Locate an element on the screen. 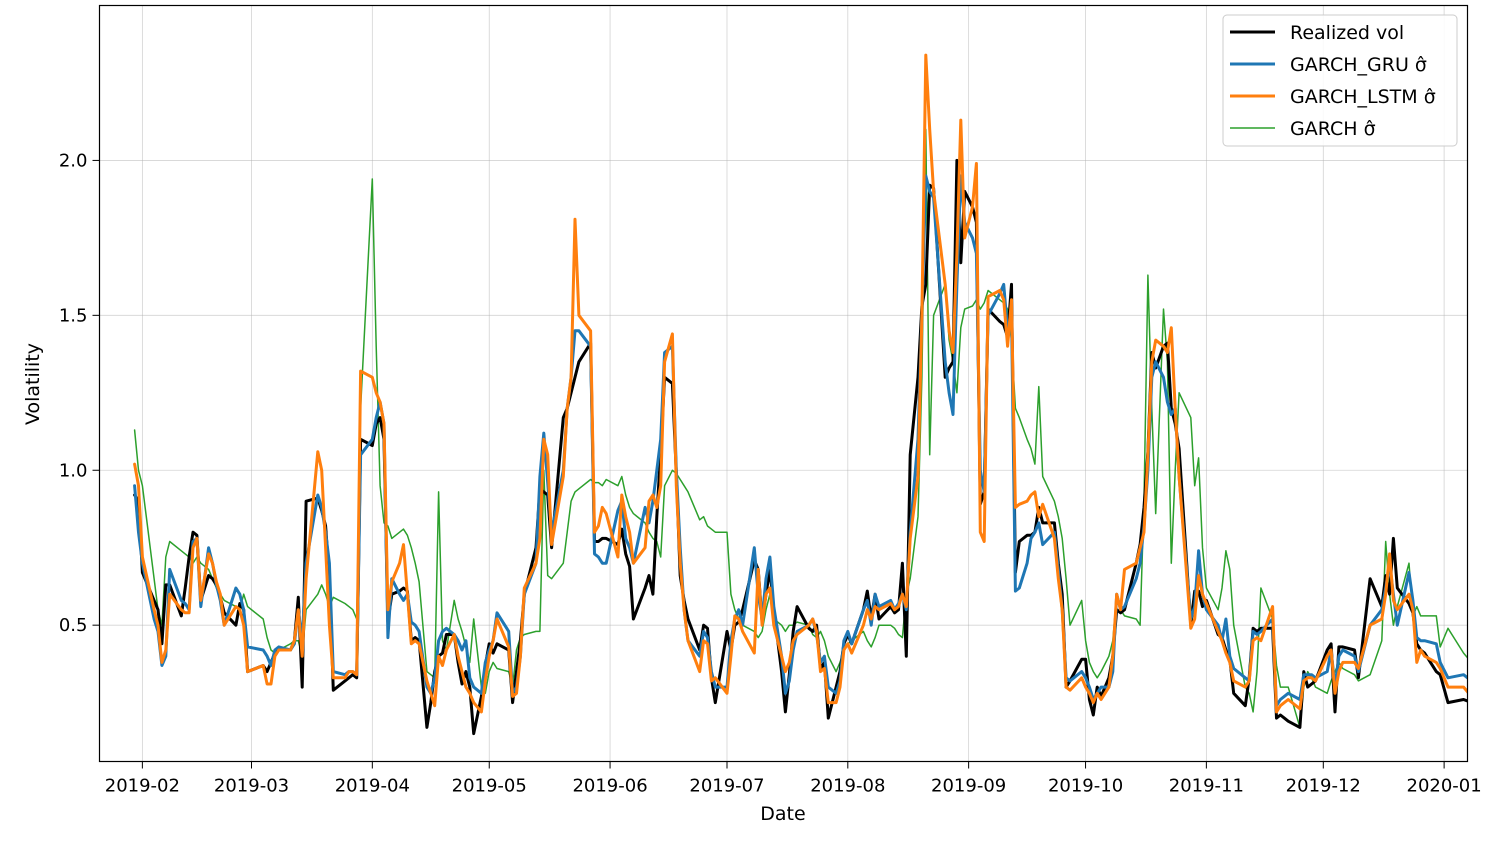 Image resolution: width=1500 pixels, height=849 pixels. x-axis-label: Date is located at coordinates (782, 814).